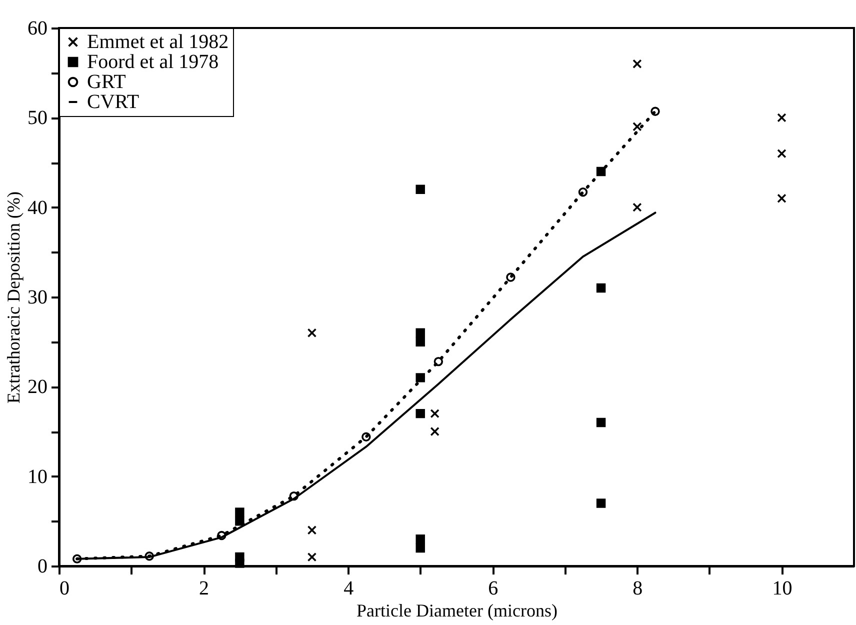  What do you see at coordinates (113, 102) in the screenshot?
I see `legend-label: CVRT` at bounding box center [113, 102].